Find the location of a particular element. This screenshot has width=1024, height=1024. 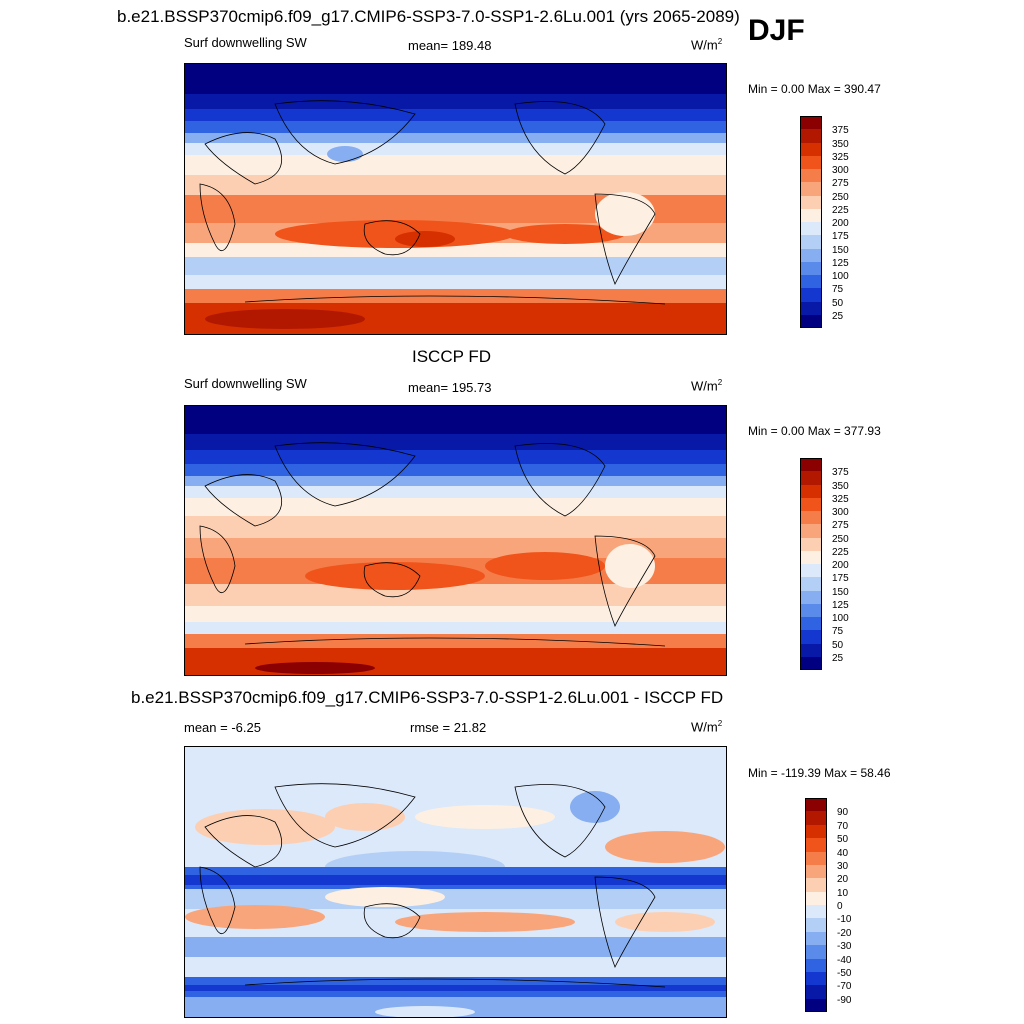

panel-model-map is located at coordinates (455, 199).